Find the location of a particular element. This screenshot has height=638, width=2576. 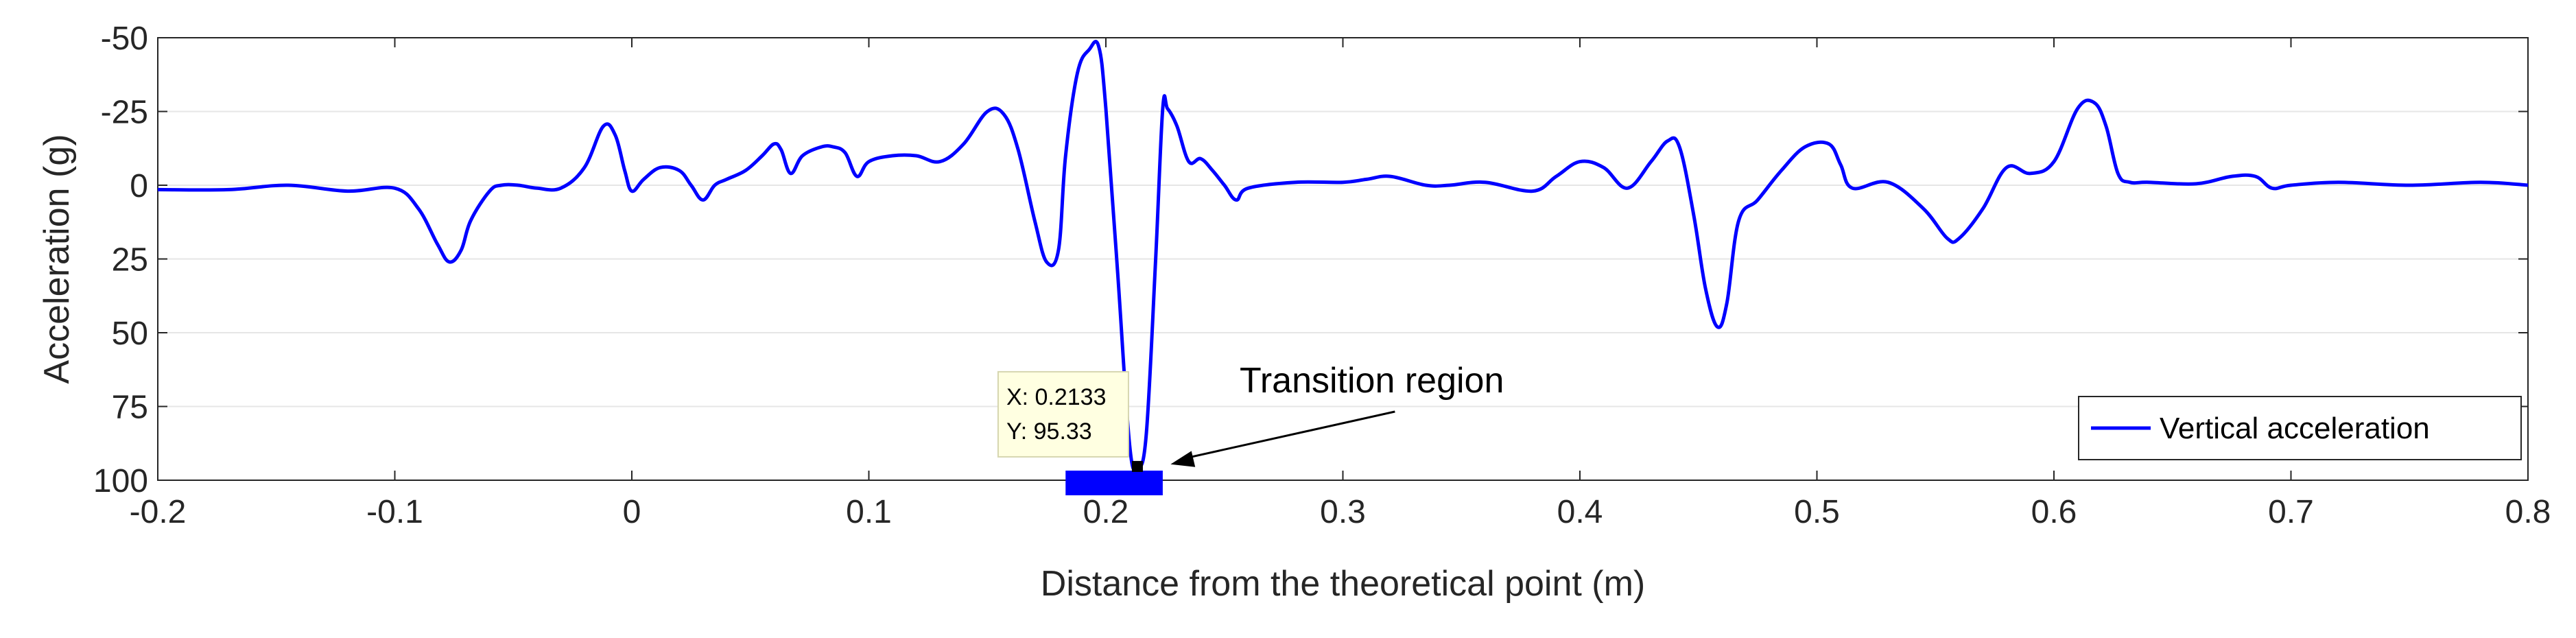

x-tick-label: 0.1 is located at coordinates (869, 512).